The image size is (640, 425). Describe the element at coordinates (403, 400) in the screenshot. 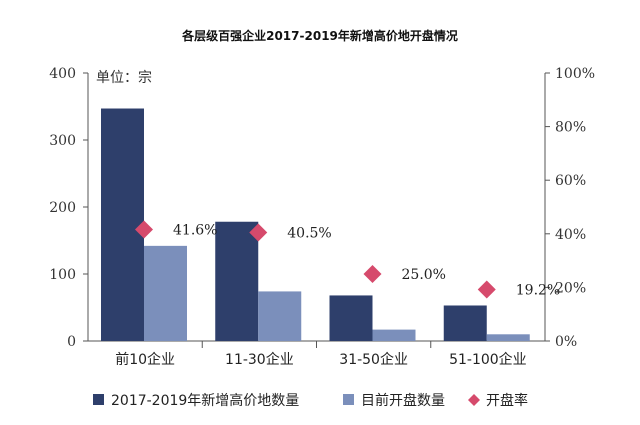

I see `legend-label: 目前开盘数量` at that location.